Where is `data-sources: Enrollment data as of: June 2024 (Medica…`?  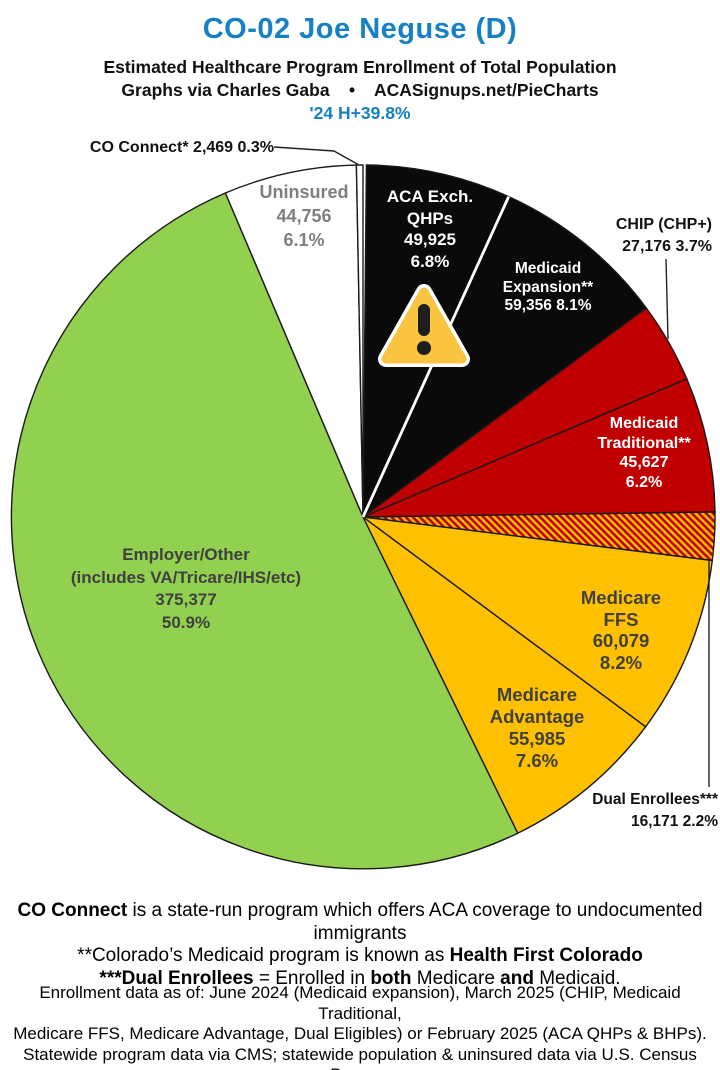 data-sources: Enrollment data as of: June 2024 (Medica… is located at coordinates (360, 1026).